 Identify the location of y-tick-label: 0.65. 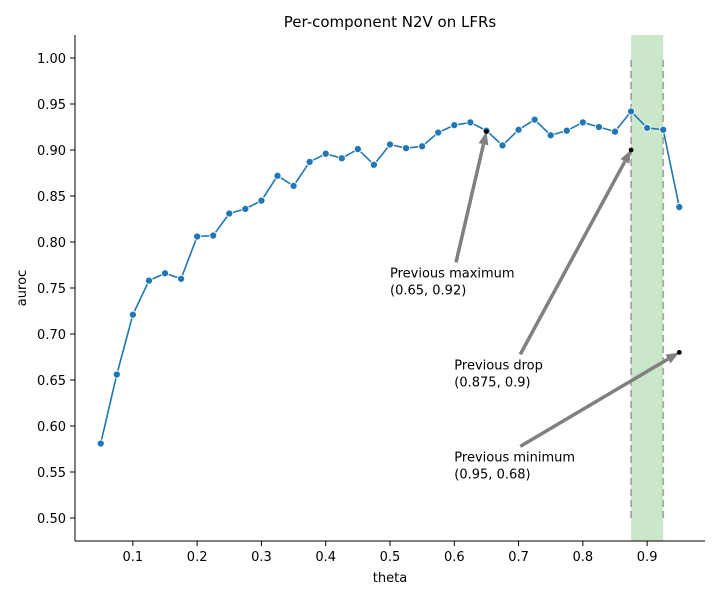
(51, 381).